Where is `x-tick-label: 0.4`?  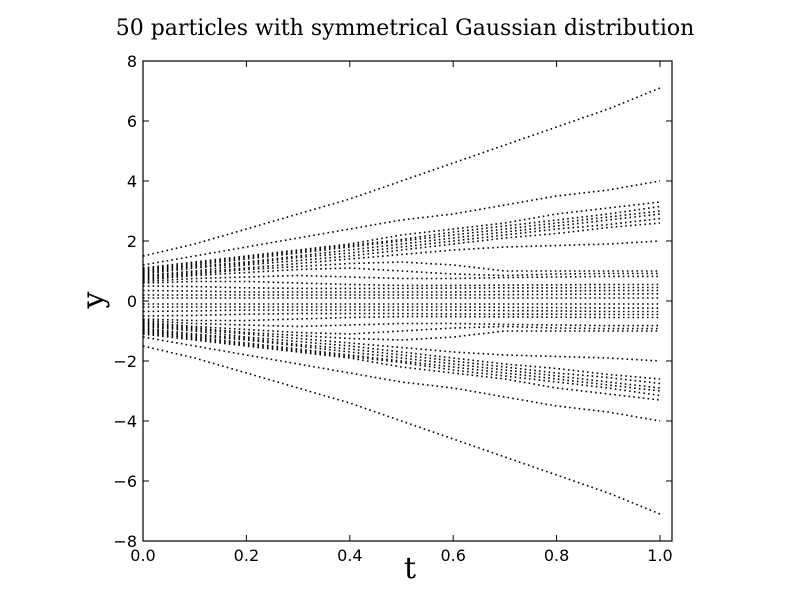
x-tick-label: 0.4 is located at coordinates (349, 555).